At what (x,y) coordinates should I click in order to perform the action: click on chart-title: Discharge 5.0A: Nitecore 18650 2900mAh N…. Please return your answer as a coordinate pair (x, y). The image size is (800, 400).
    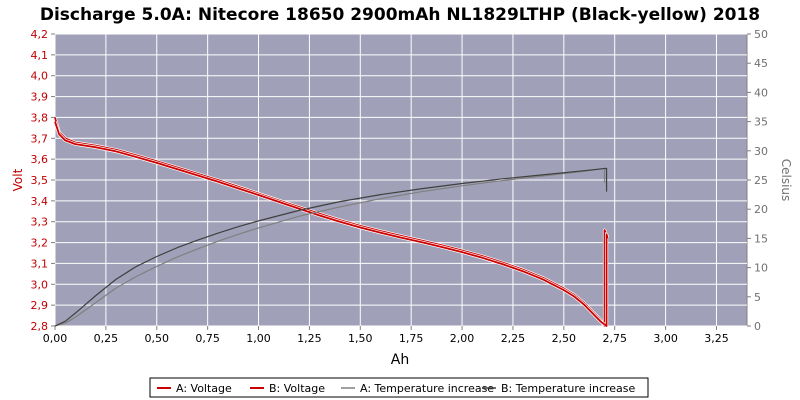
    Looking at the image, I should click on (400, 15).